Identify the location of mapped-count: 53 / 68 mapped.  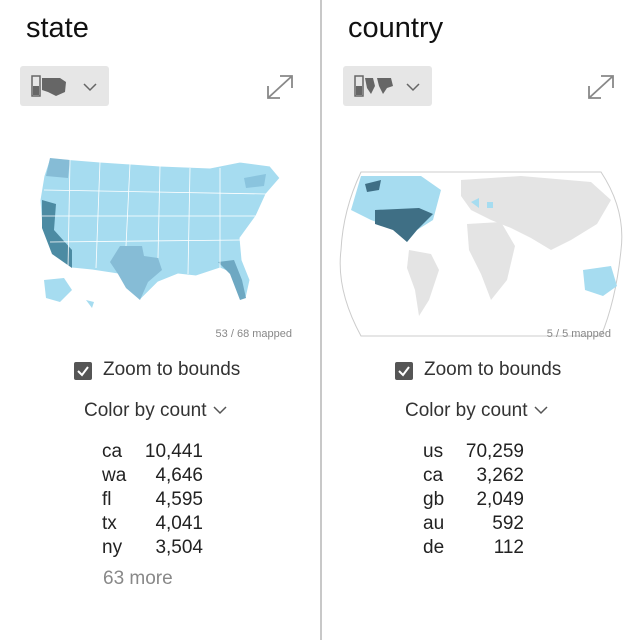
(253, 334).